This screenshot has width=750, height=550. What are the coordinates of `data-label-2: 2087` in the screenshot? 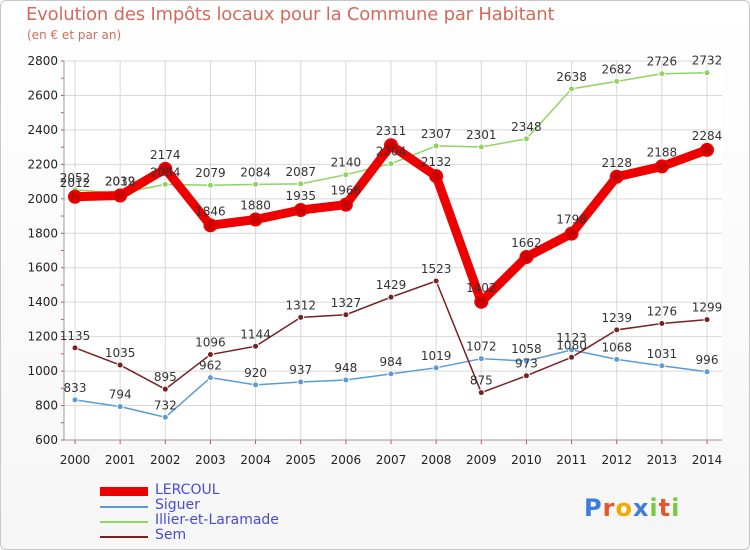 It's located at (300, 172).